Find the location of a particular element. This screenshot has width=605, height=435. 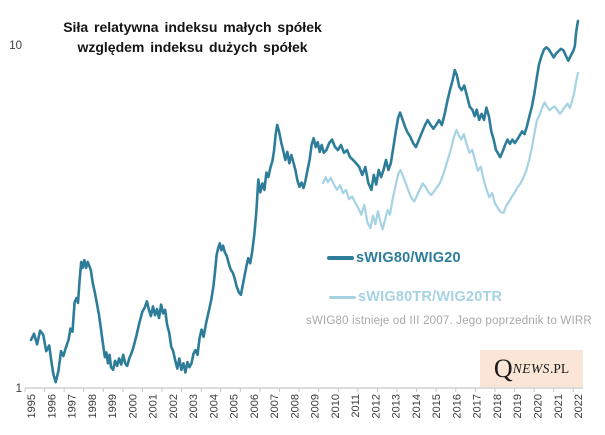

legend-swatch-dark-line is located at coordinates (340, 258).